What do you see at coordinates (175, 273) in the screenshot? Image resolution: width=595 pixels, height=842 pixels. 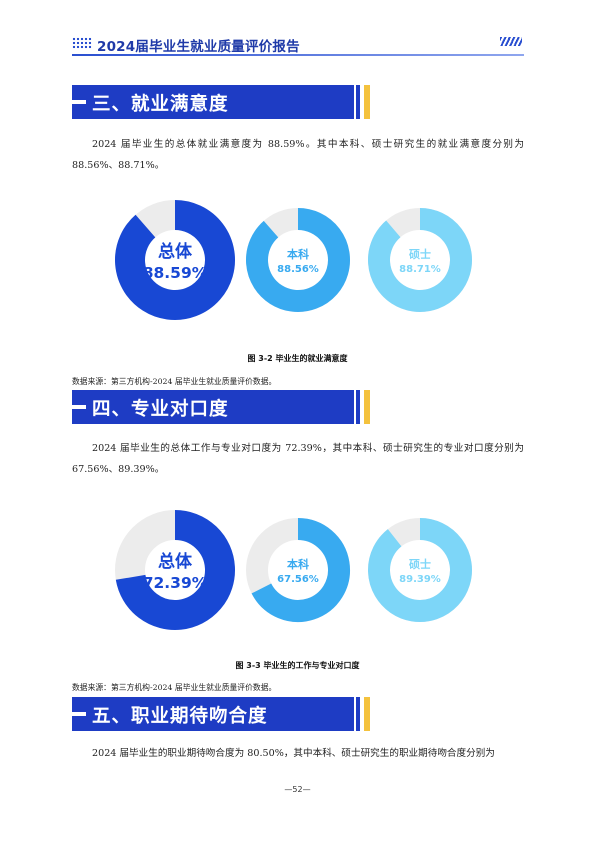 I see `donut-value-label: 88.59%` at bounding box center [175, 273].